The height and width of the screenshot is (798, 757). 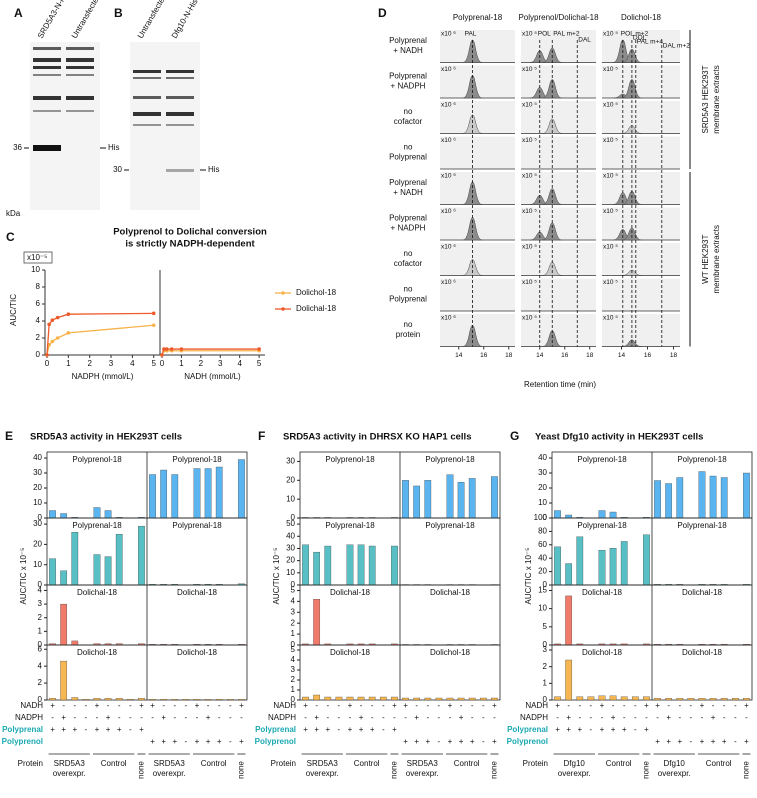 I want to click on x-tick-label: 2, so click(x=89, y=363).